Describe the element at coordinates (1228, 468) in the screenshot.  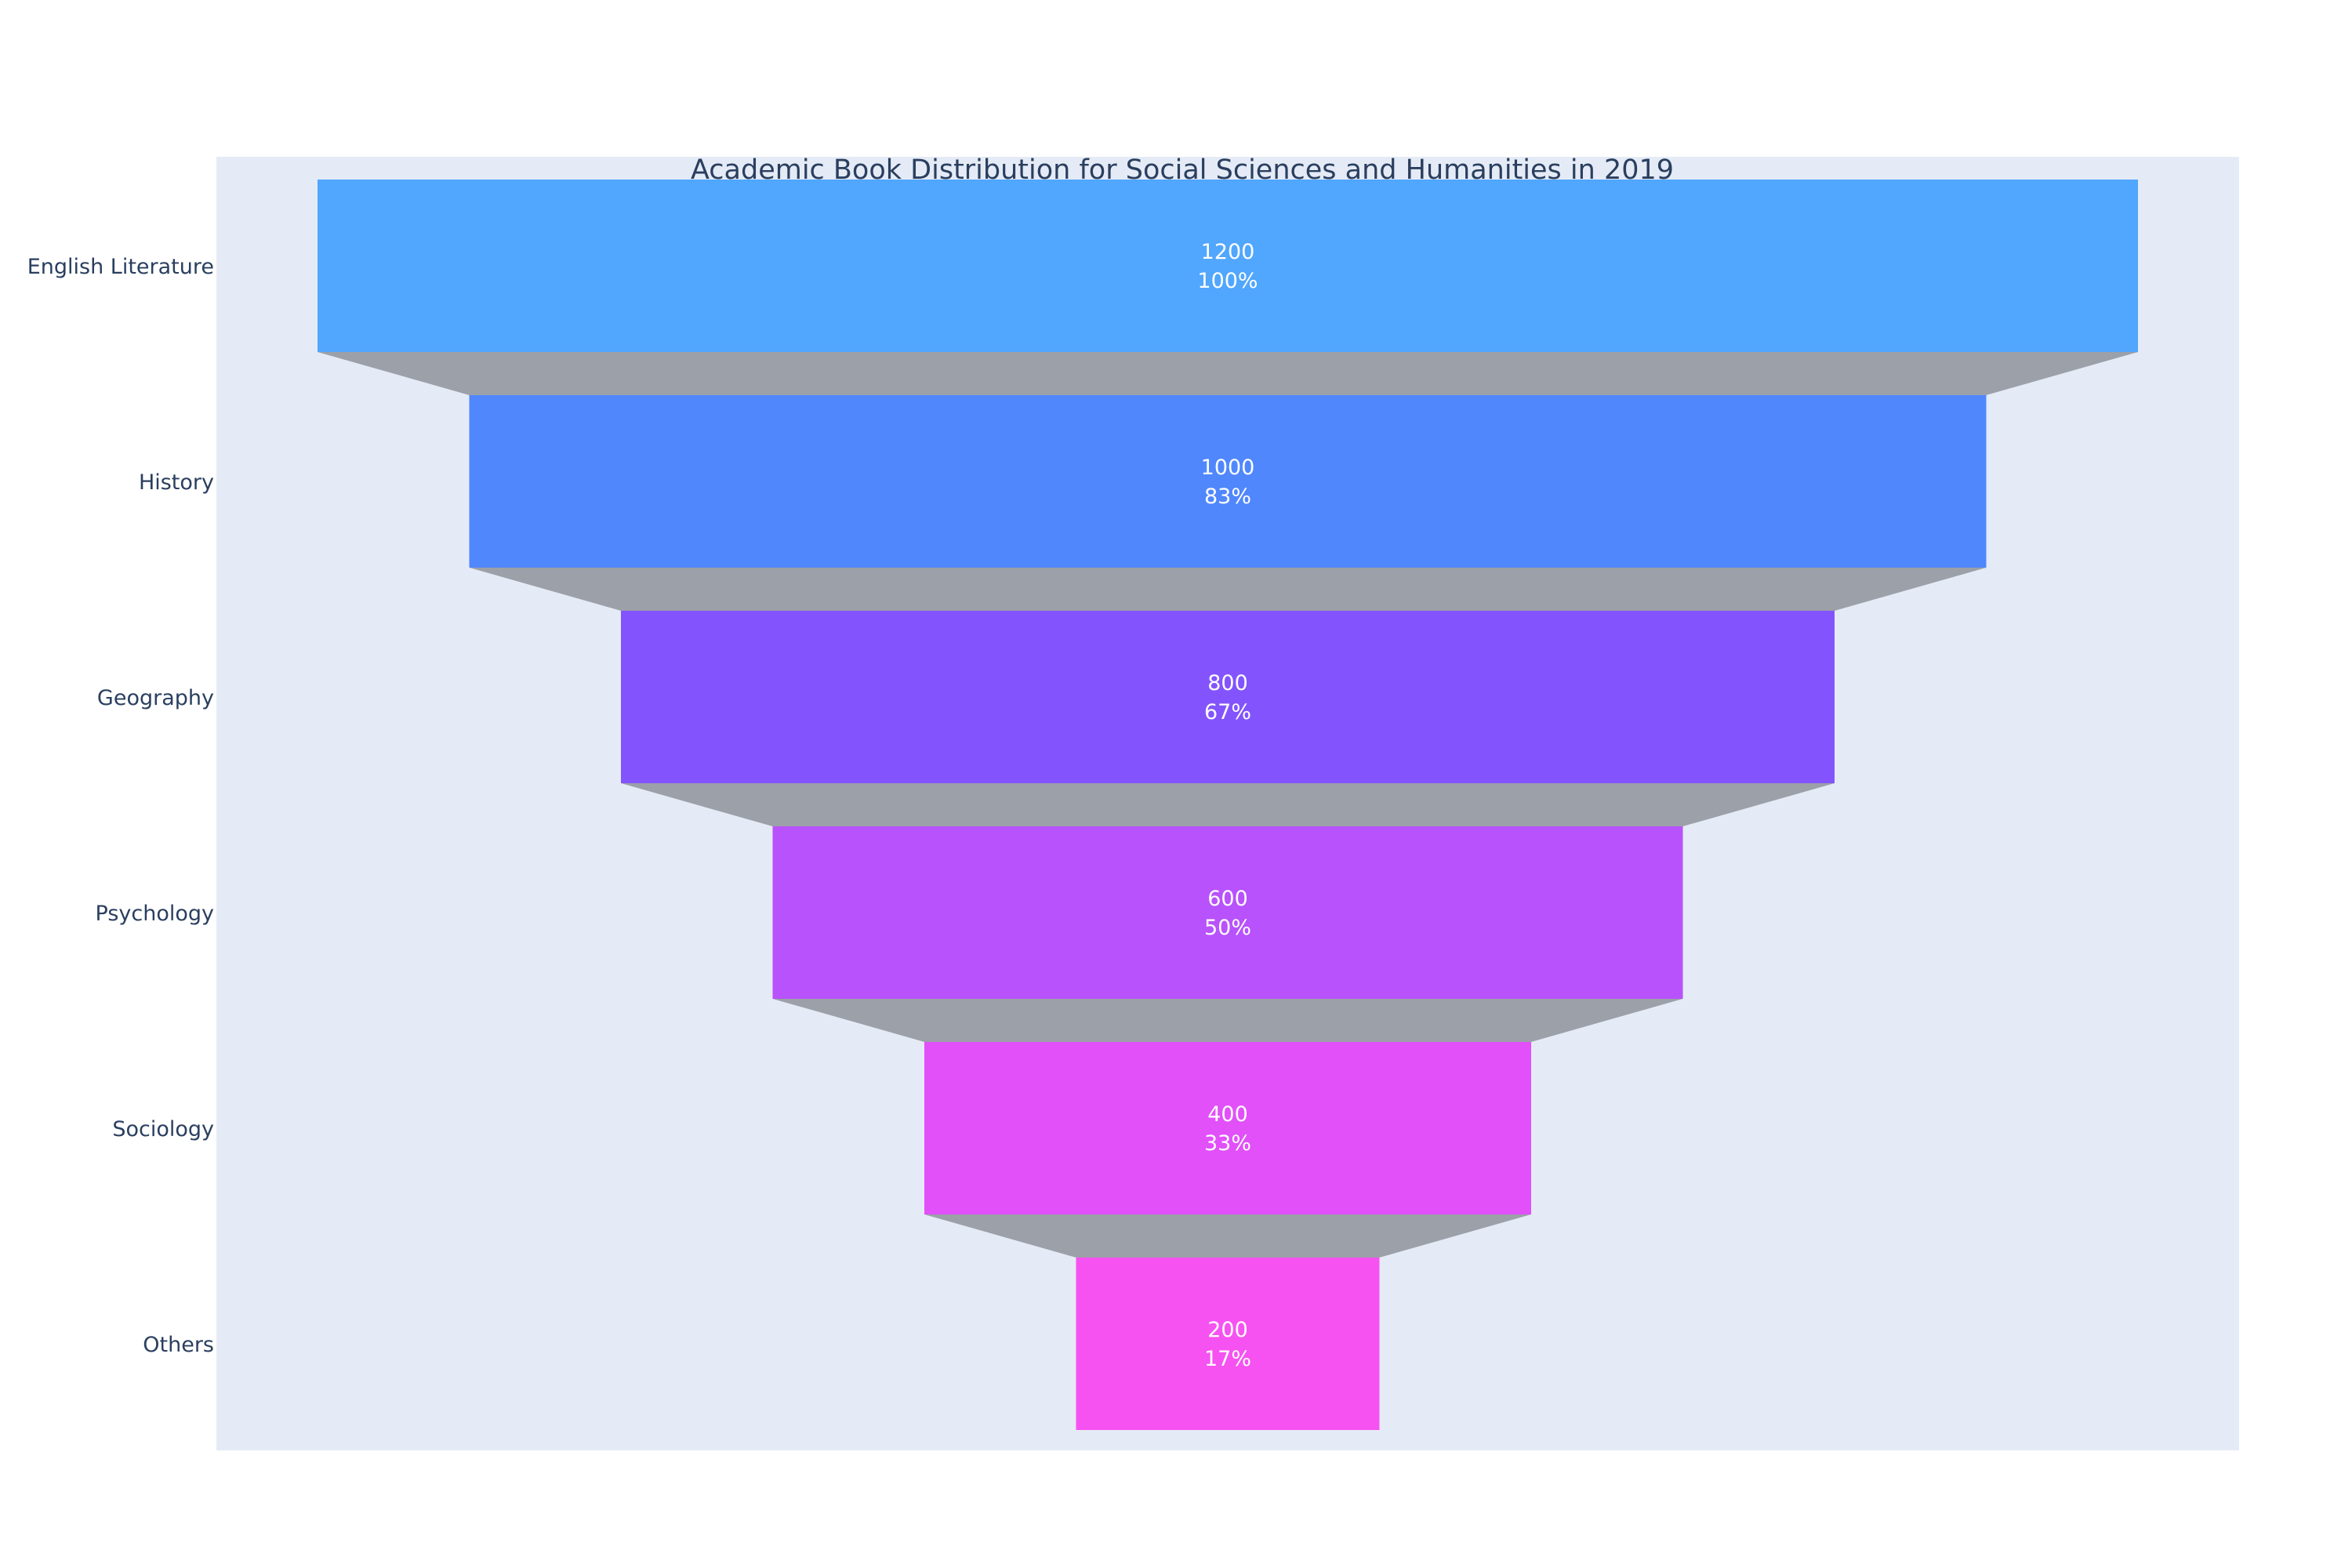
I see `data-label-value: 1000` at that location.